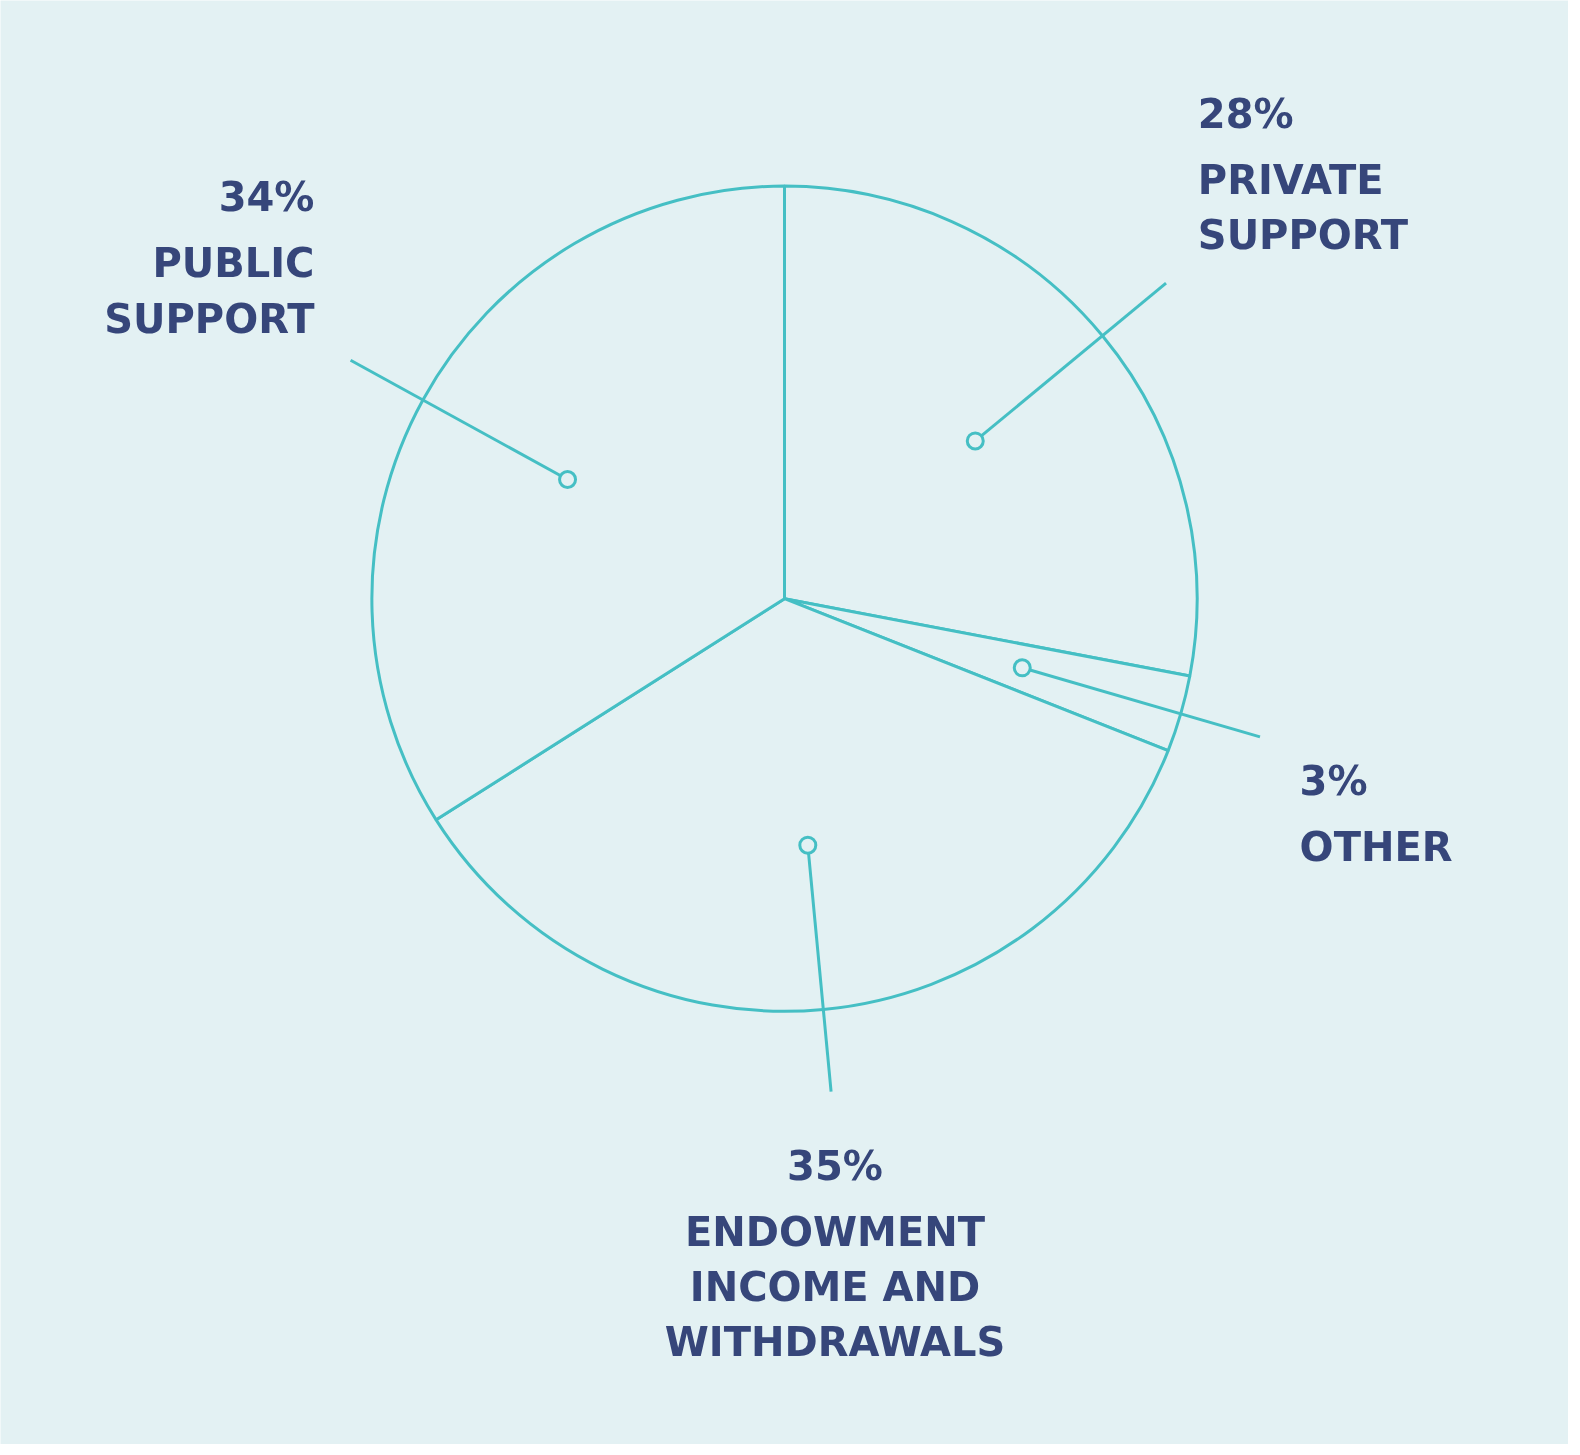  I want to click on data-label: 35%, so click(835, 1165).